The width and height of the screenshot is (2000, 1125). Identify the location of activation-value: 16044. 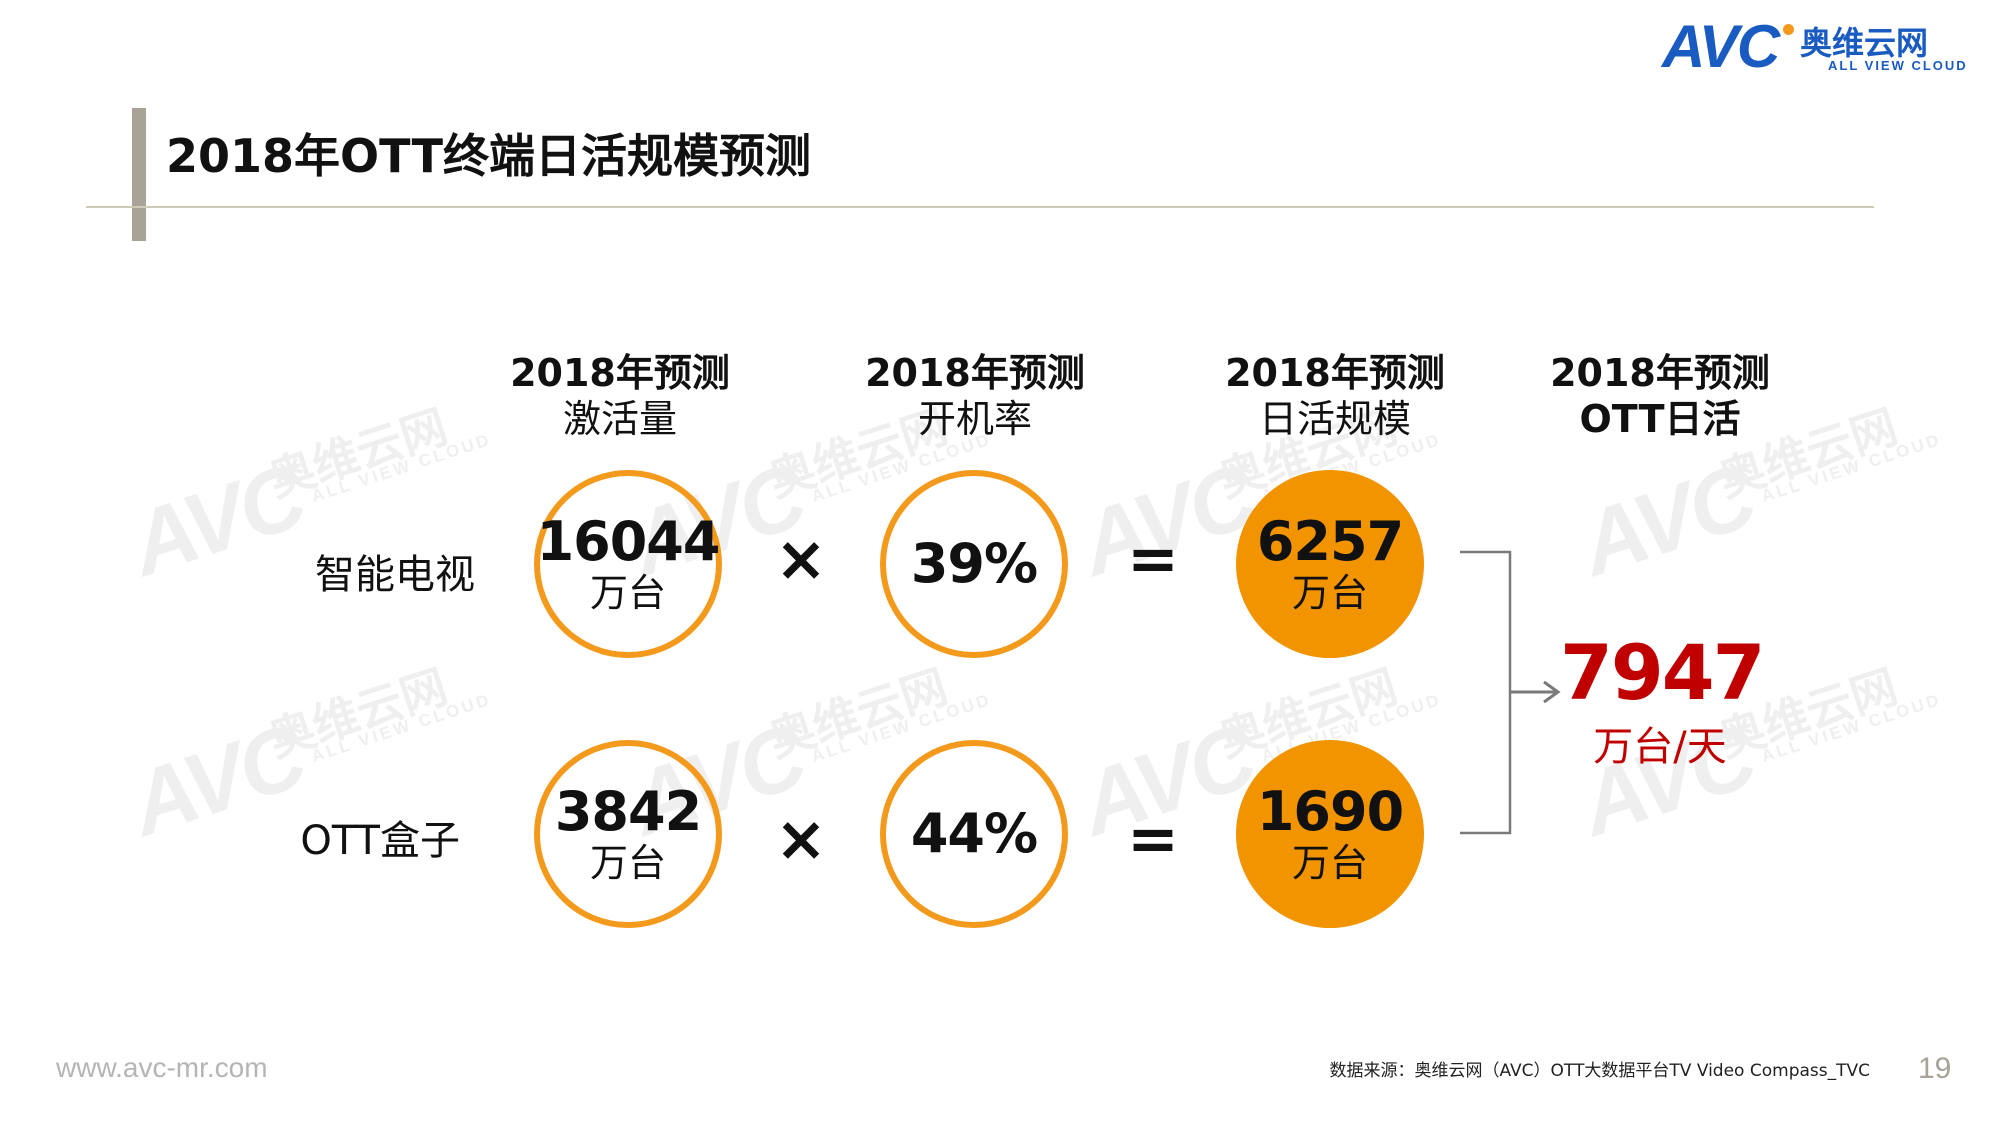
(628, 541).